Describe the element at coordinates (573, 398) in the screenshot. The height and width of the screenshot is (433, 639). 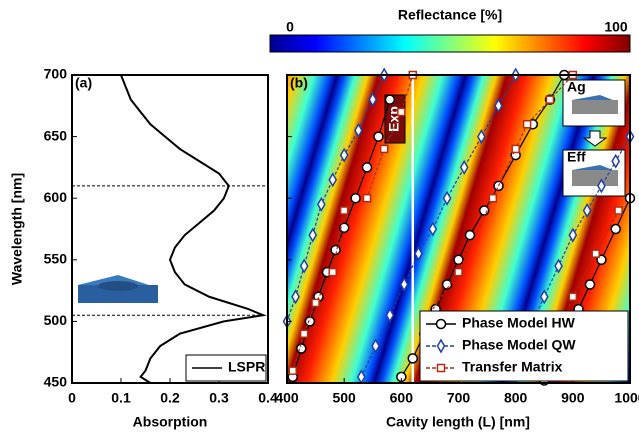
I see `x-tick-label: 900` at that location.